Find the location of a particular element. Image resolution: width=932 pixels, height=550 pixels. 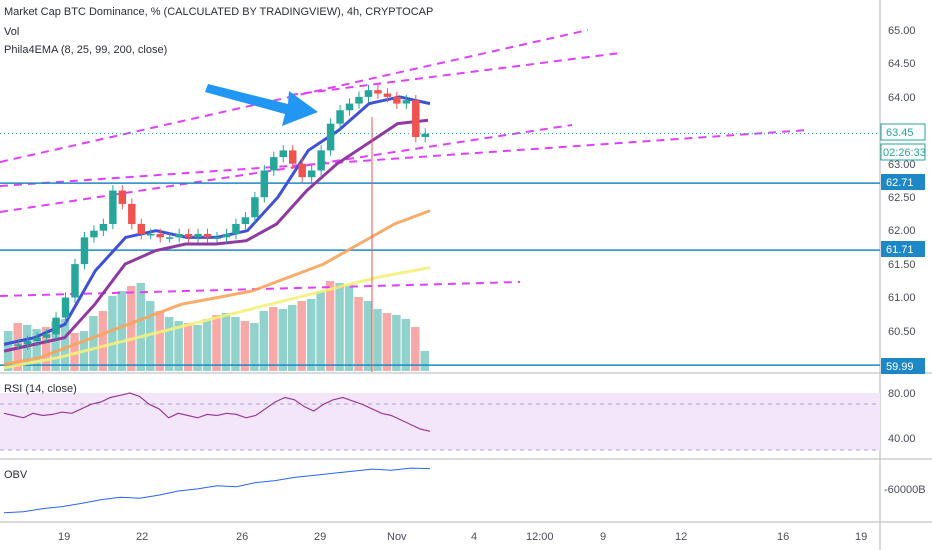

time-tick: 12:00 is located at coordinates (540, 537).